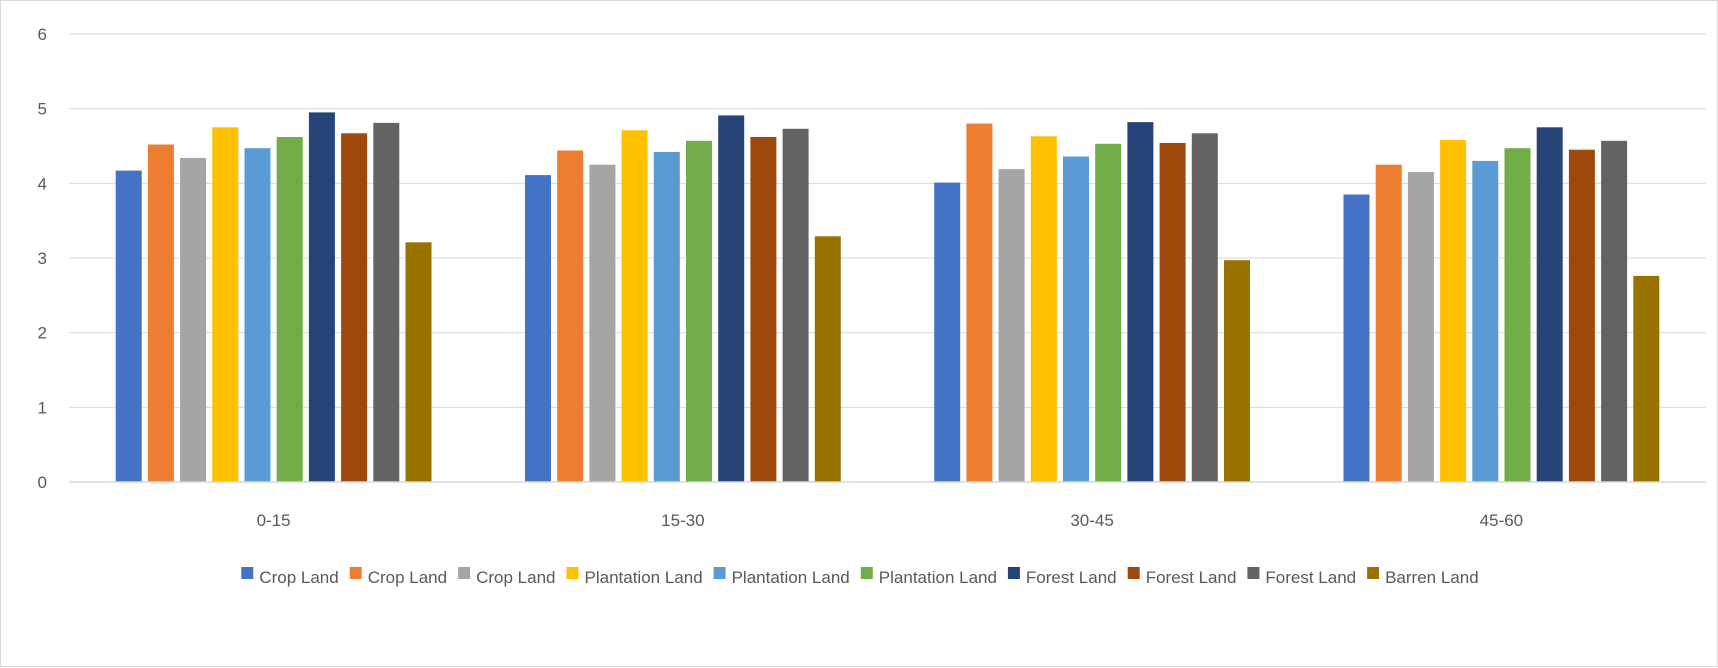  What do you see at coordinates (1091, 520) in the screenshot?
I see `x-tick-label: 30-45` at bounding box center [1091, 520].